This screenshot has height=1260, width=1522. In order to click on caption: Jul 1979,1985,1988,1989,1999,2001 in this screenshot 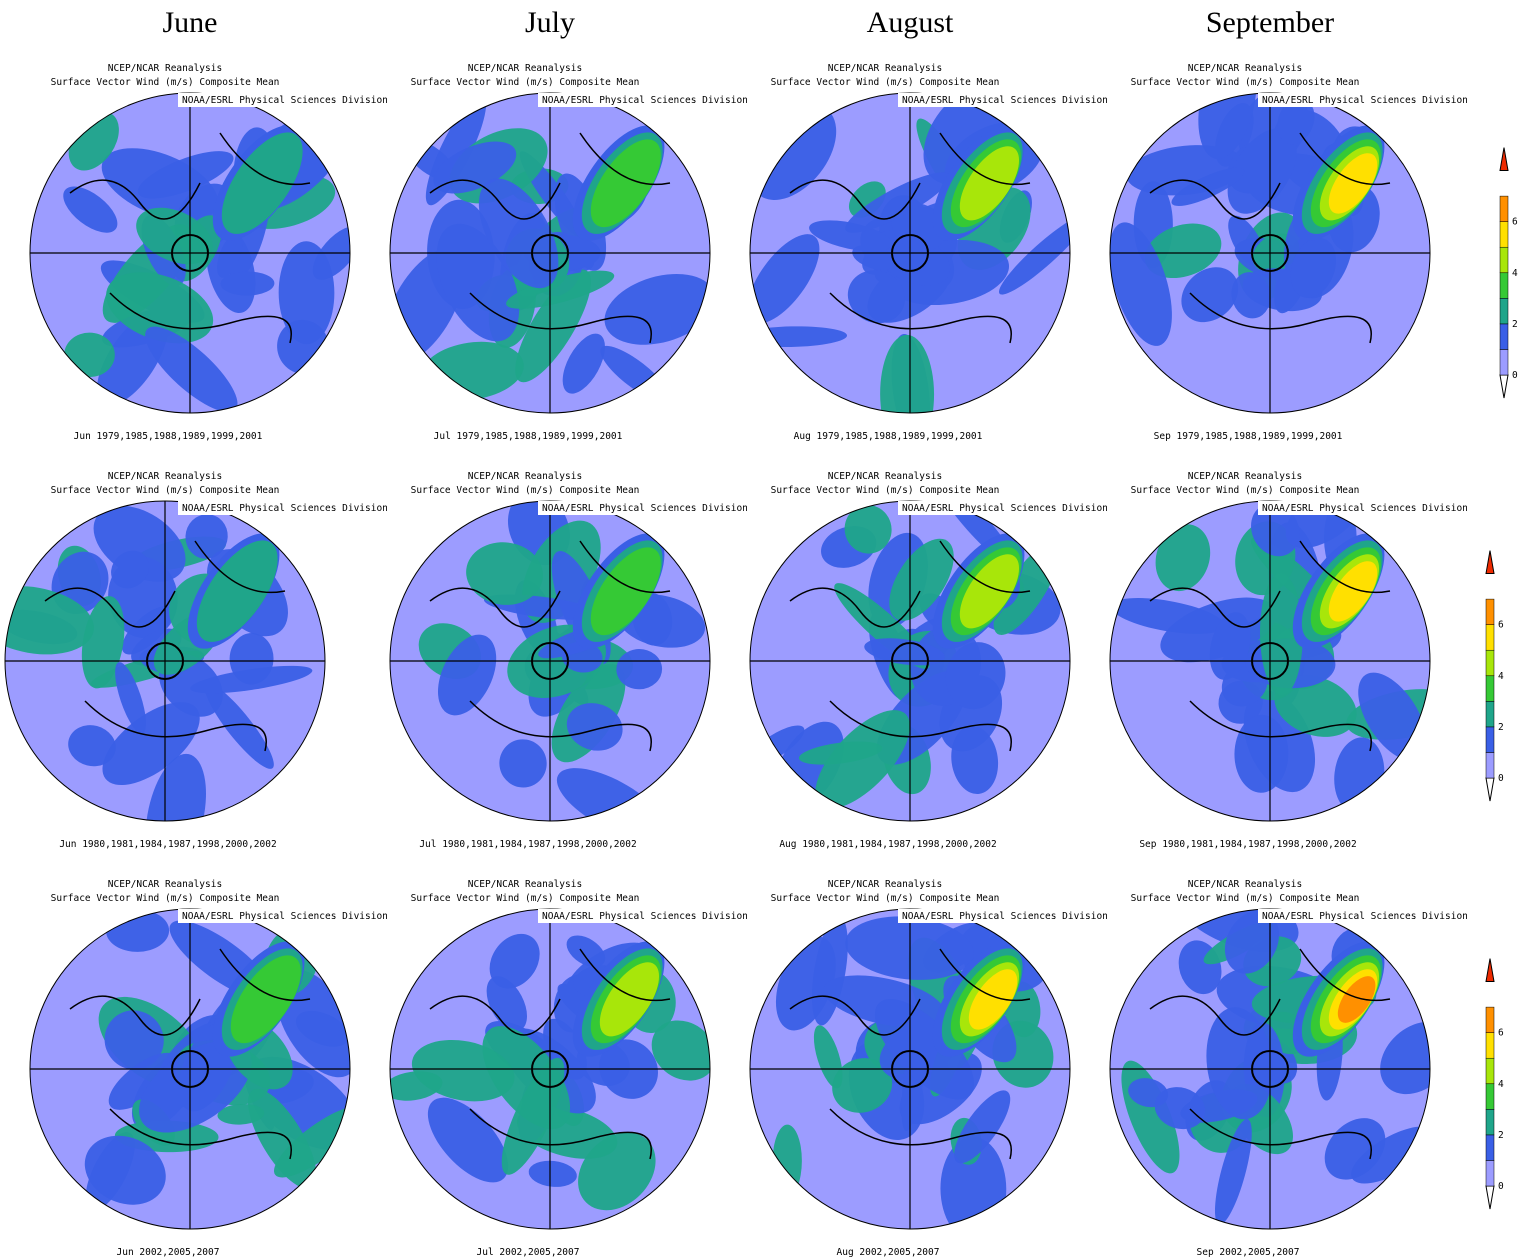, I will do `click(528, 436)`.